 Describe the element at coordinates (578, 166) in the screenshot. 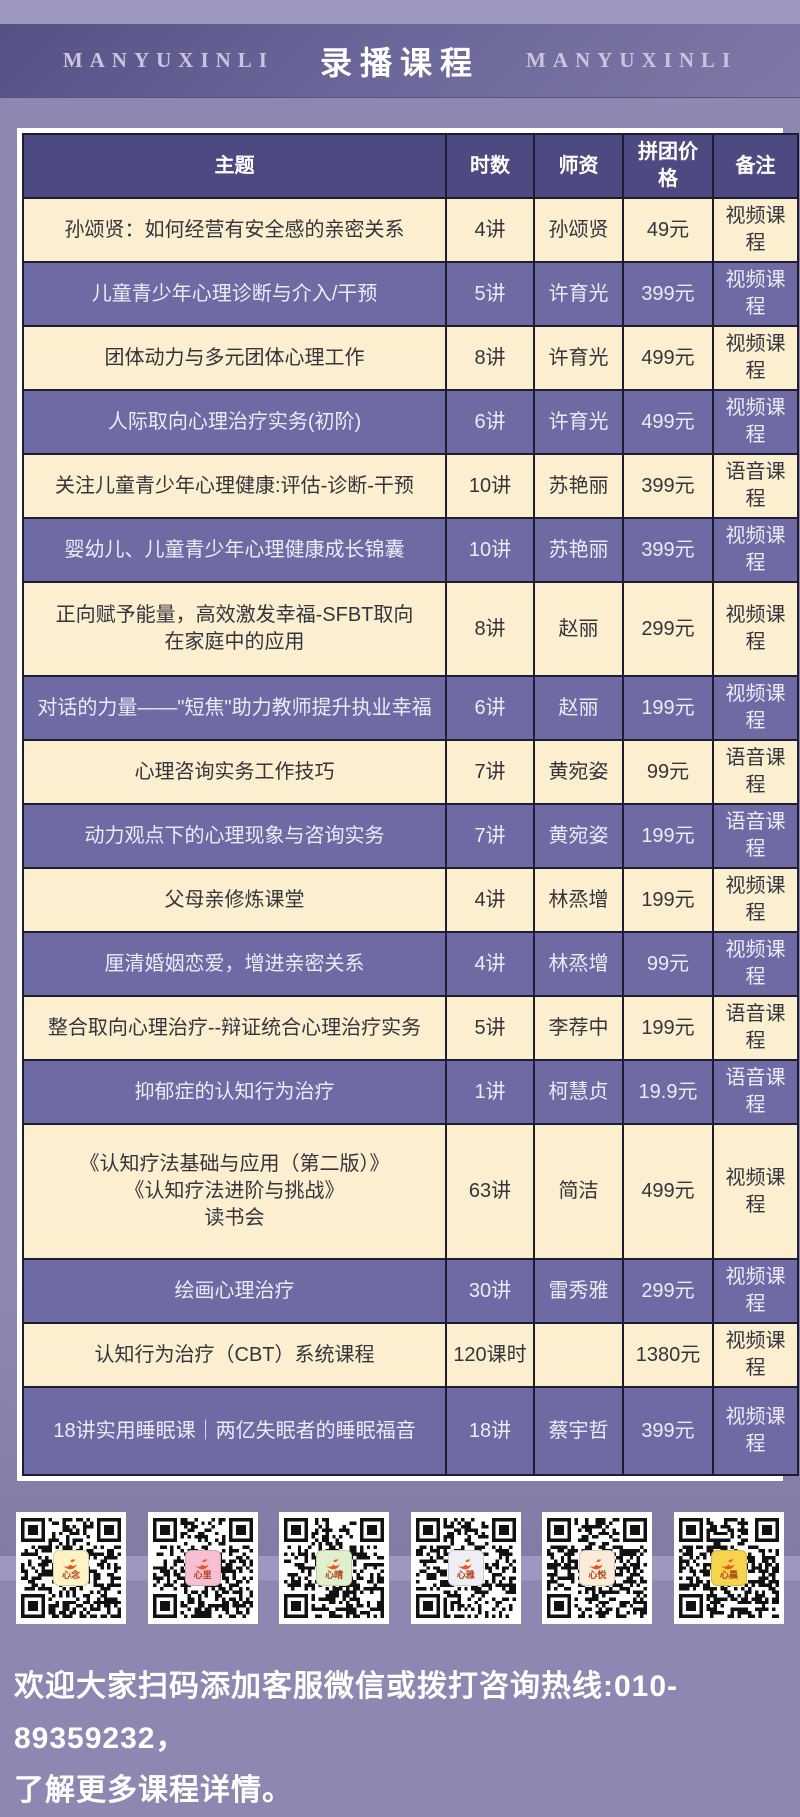

I see `column-header: 师资` at that location.